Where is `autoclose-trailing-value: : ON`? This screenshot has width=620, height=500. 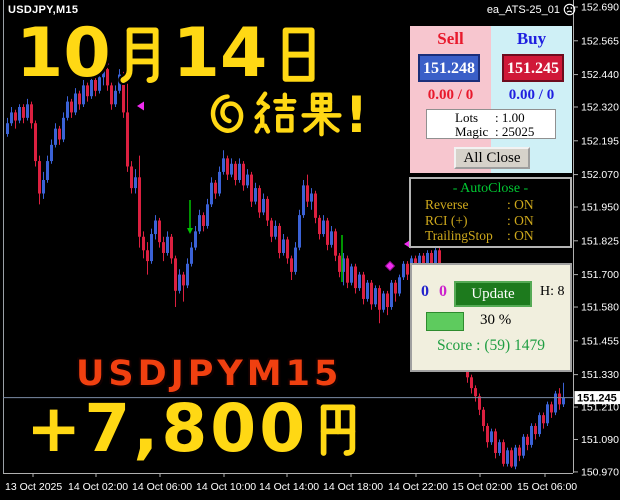
autoclose-trailing-value: : ON is located at coordinates (520, 235).